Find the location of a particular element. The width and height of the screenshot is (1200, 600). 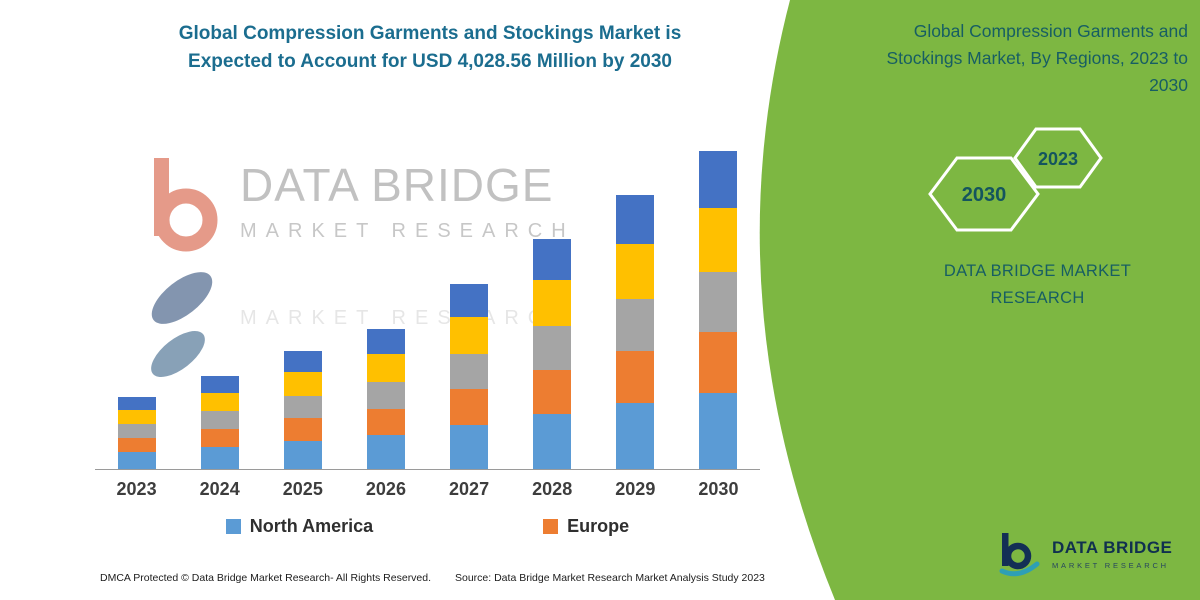

footer-logo-subtitle: MARKET RESEARCH is located at coordinates (1110, 565).